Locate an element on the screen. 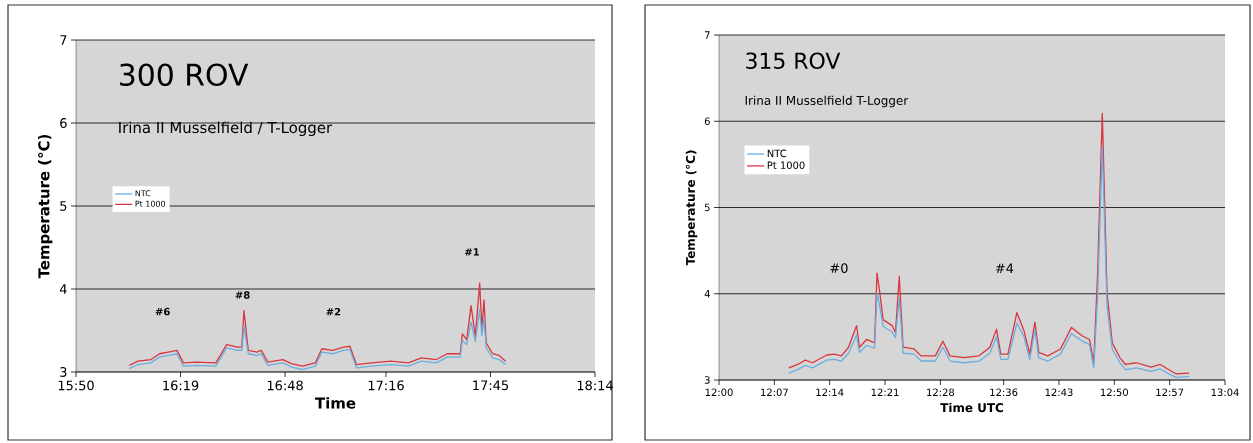 This screenshot has height=443, width=1253. legend-label: NTC is located at coordinates (777, 153).